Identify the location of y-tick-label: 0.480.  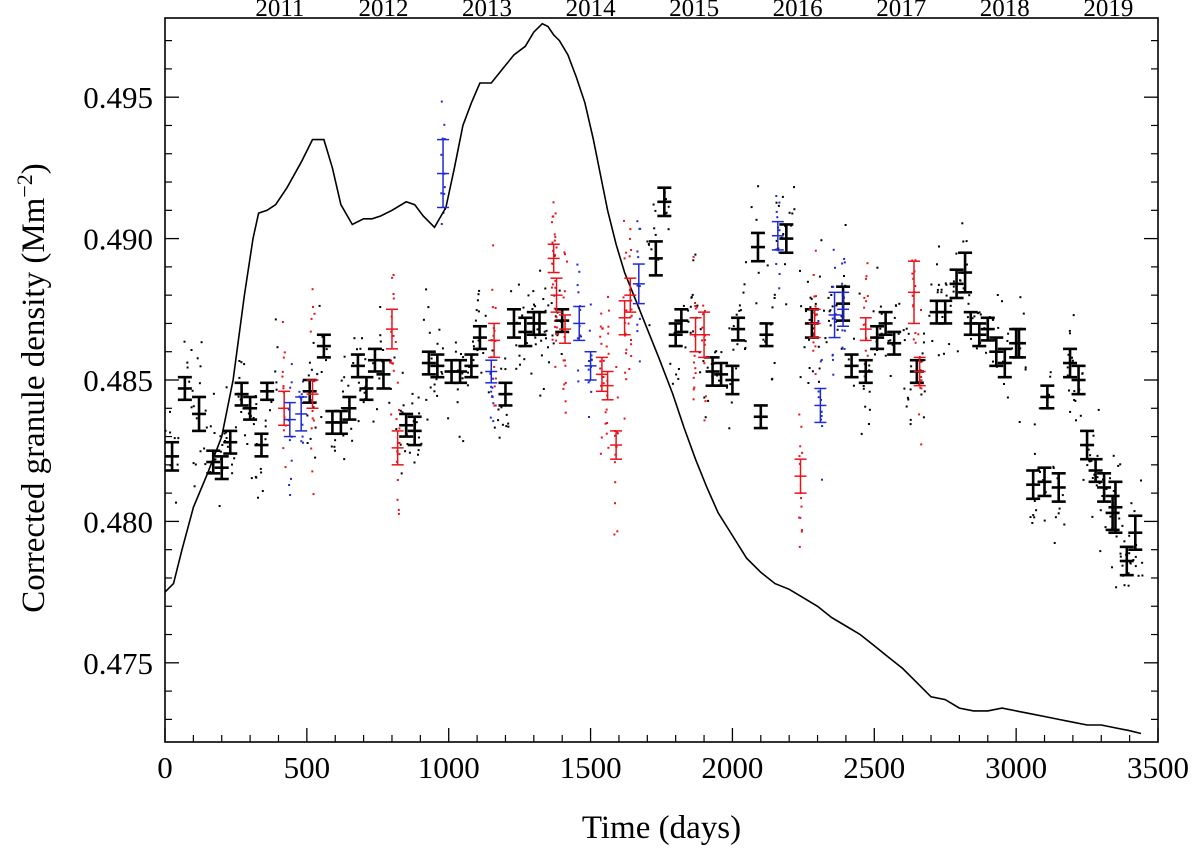
(118, 521).